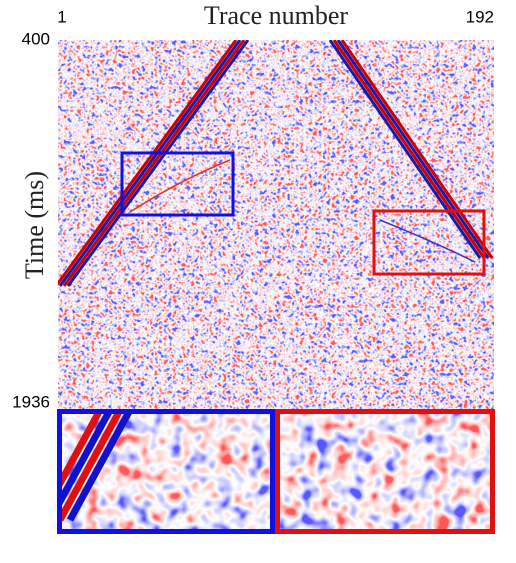 Image resolution: width=516 pixels, height=563 pixels. What do you see at coordinates (61, 16) in the screenshot?
I see `x-tick-label: 1` at bounding box center [61, 16].